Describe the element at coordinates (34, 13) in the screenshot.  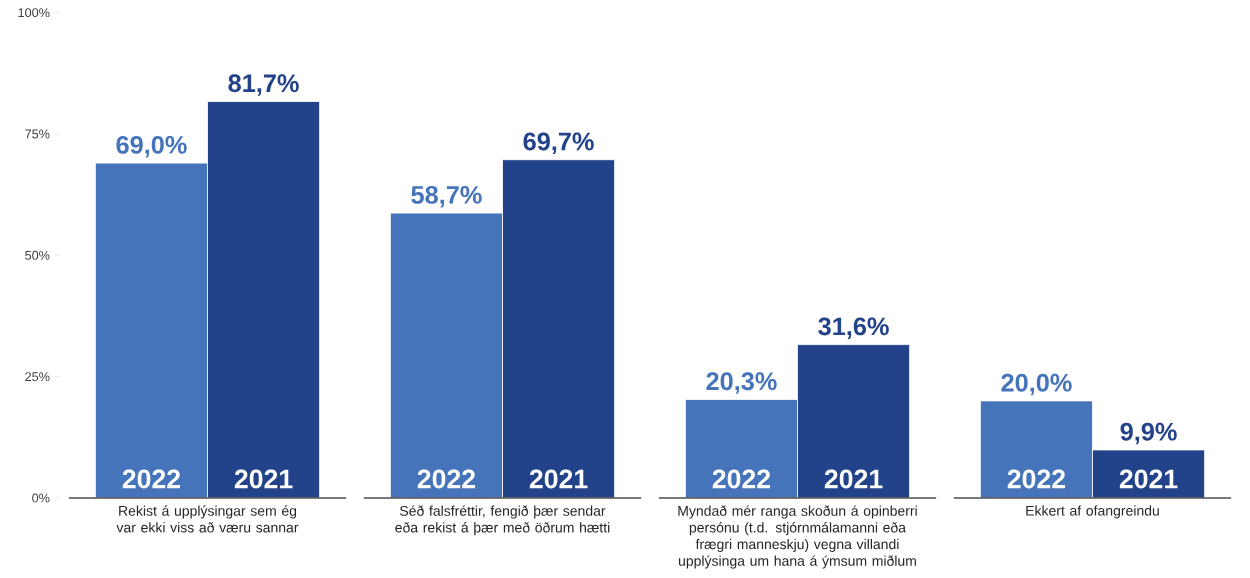
I see `y-tick-label: 100%` at that location.